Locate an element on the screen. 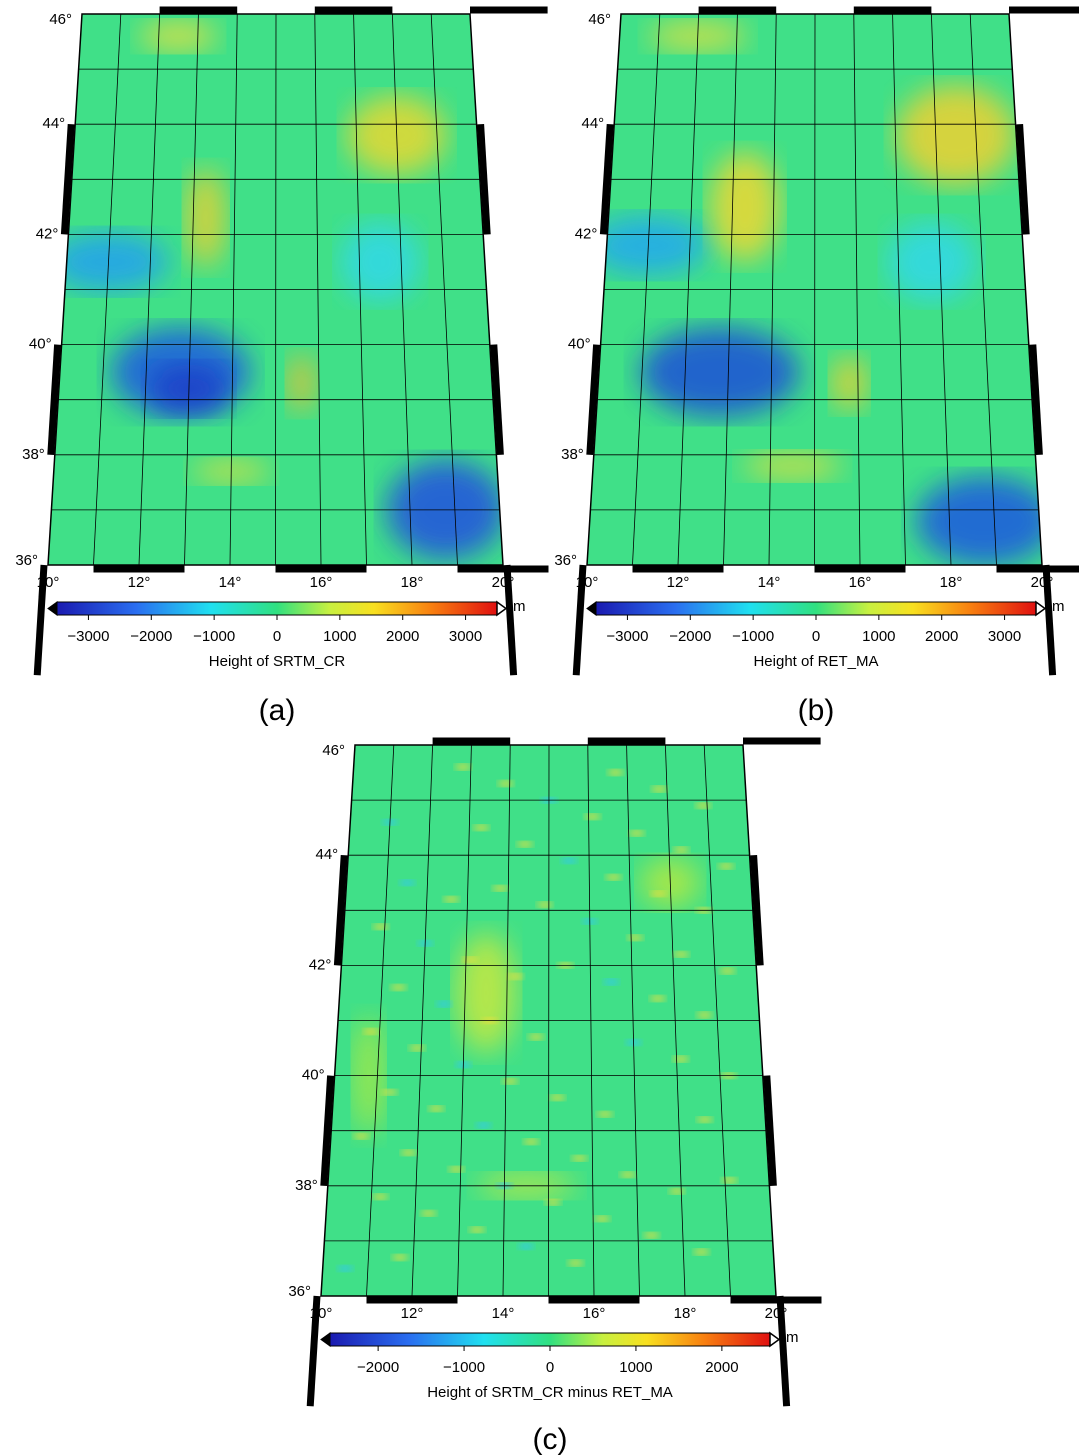 The height and width of the screenshot is (1456, 1079). colorbar-tick-label: 0 is located at coordinates (277, 636).